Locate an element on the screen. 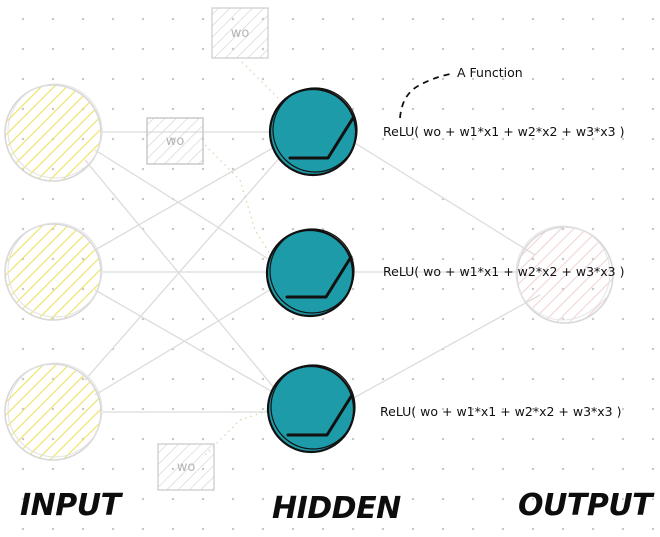  edge-i3-h1 is located at coordinates (183, 267).